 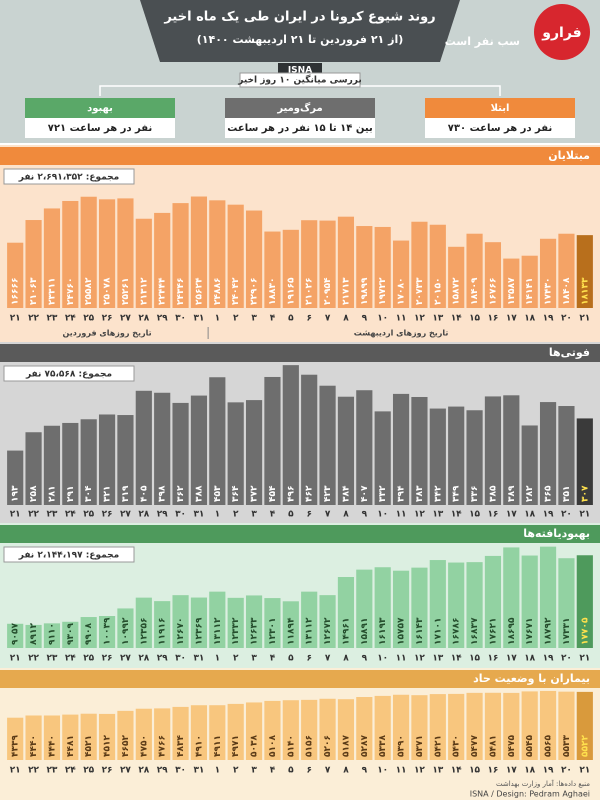 I want to click on value-label: ۴۵۲۱, so click(x=89, y=746).